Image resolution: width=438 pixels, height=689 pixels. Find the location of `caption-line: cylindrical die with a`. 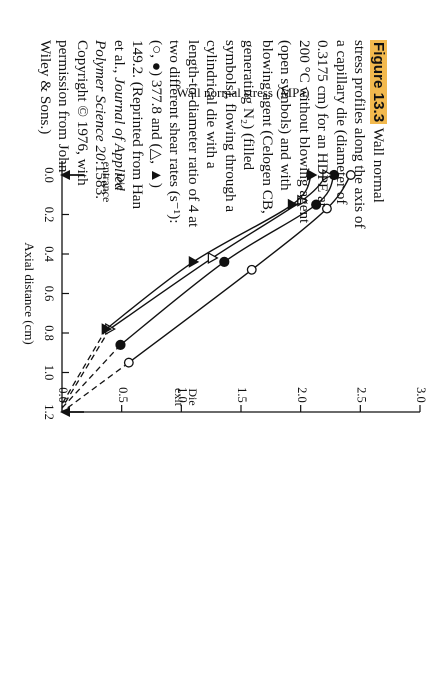

caption-line: cylindrical die with a is located at coordinates (212, 104).